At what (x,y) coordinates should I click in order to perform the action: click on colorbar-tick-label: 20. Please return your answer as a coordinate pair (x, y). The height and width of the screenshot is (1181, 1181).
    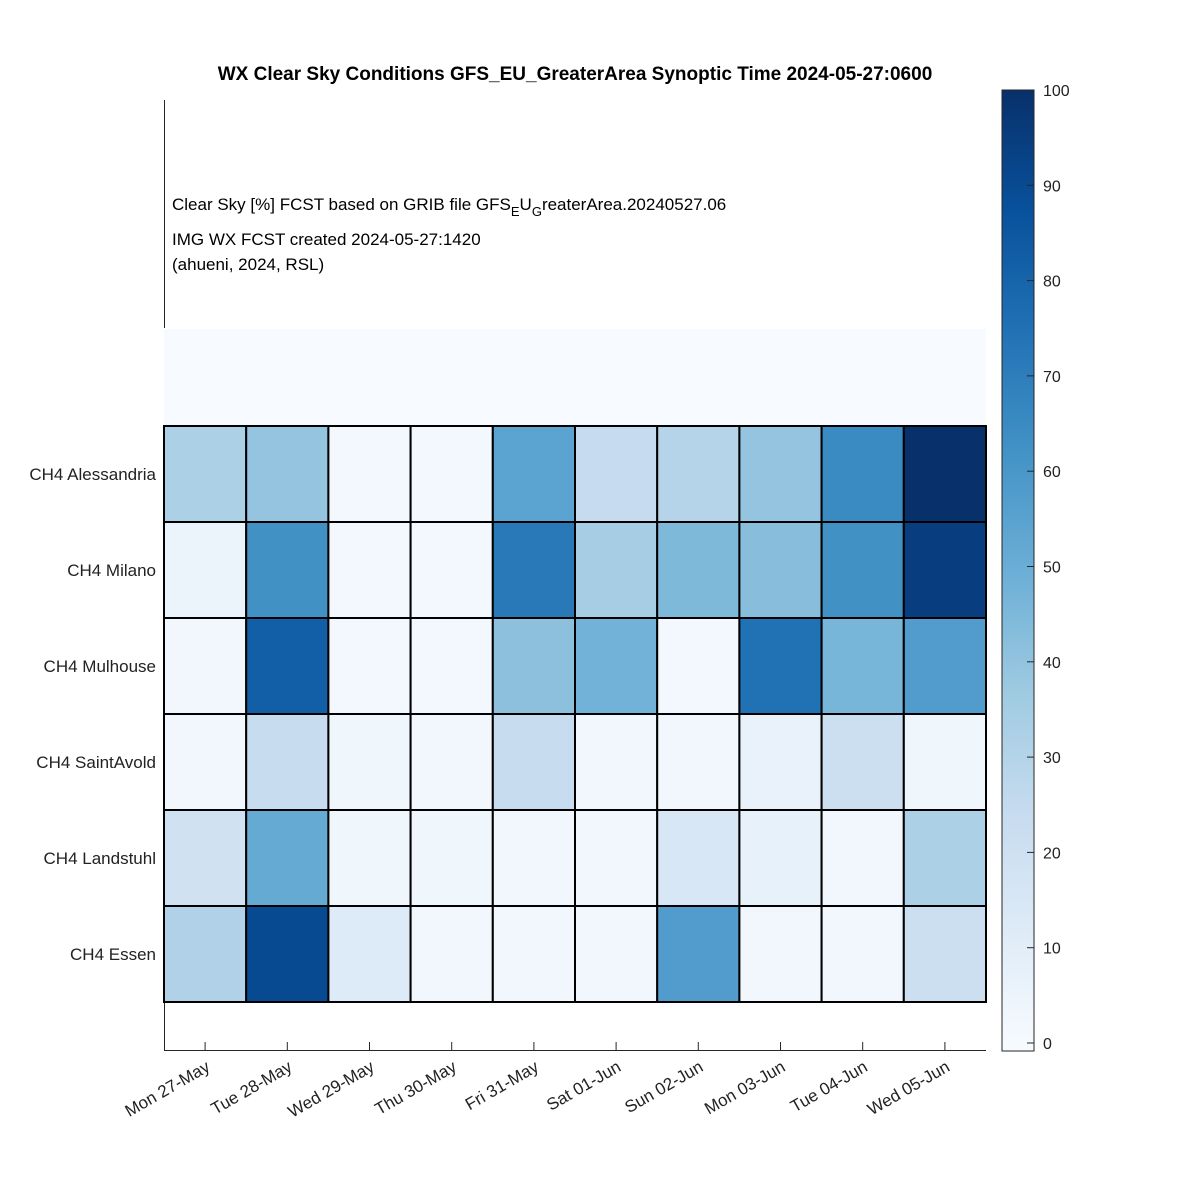
    Looking at the image, I should click on (1052, 853).